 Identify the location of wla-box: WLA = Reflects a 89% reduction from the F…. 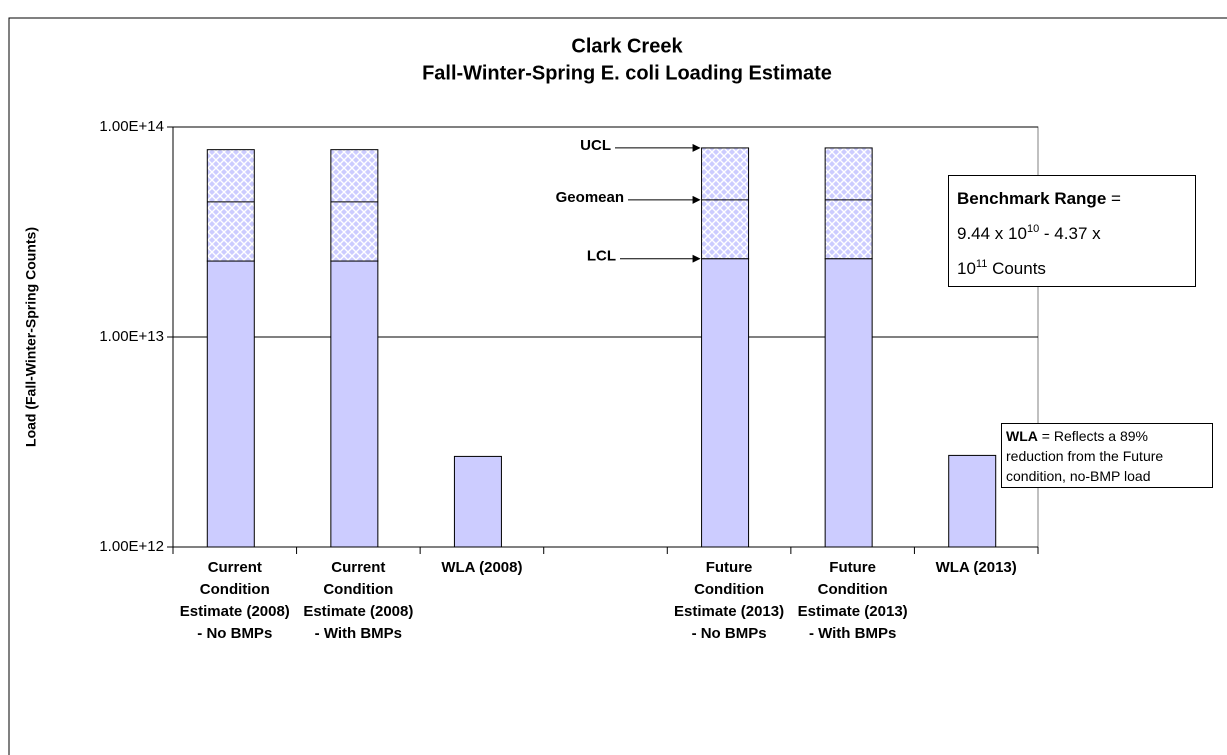
(1107, 455).